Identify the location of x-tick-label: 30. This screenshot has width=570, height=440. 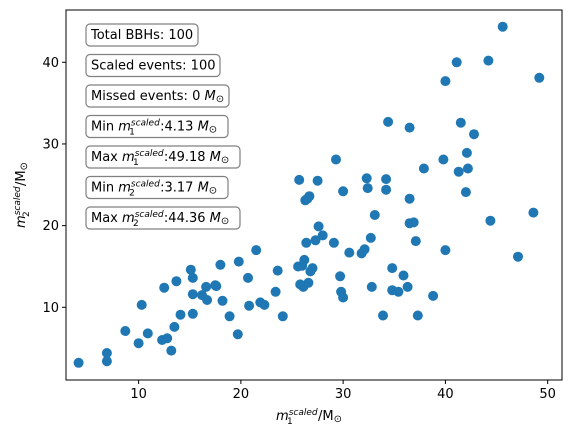
(343, 394).